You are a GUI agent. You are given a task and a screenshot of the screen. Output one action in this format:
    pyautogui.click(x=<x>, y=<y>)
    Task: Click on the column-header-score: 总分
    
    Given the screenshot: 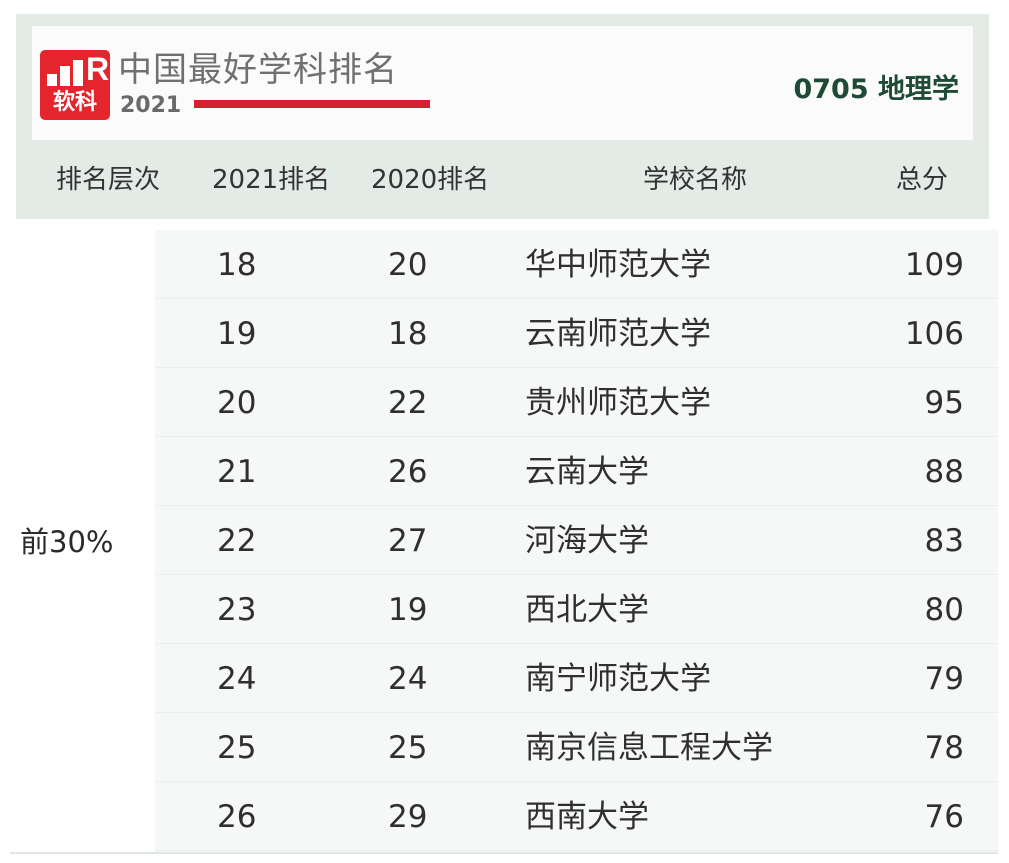 What is the action you would take?
    pyautogui.click(x=922, y=180)
    